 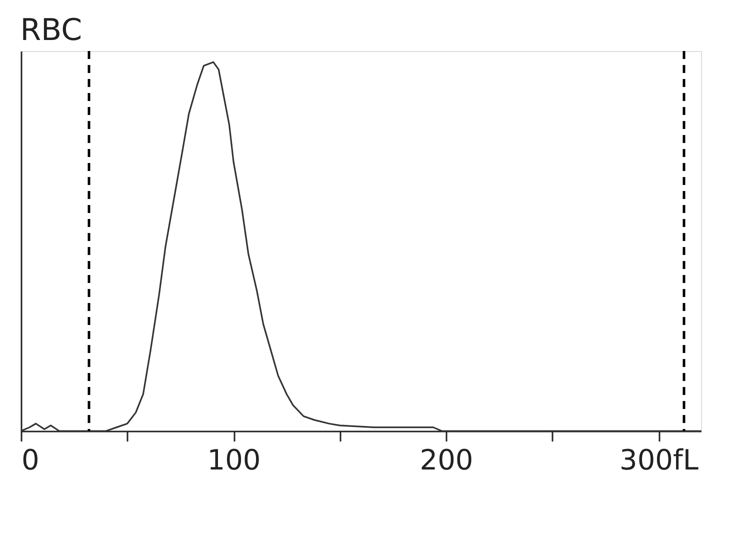 What do you see at coordinates (234, 460) in the screenshot?
I see `x-tick-label: 100` at bounding box center [234, 460].